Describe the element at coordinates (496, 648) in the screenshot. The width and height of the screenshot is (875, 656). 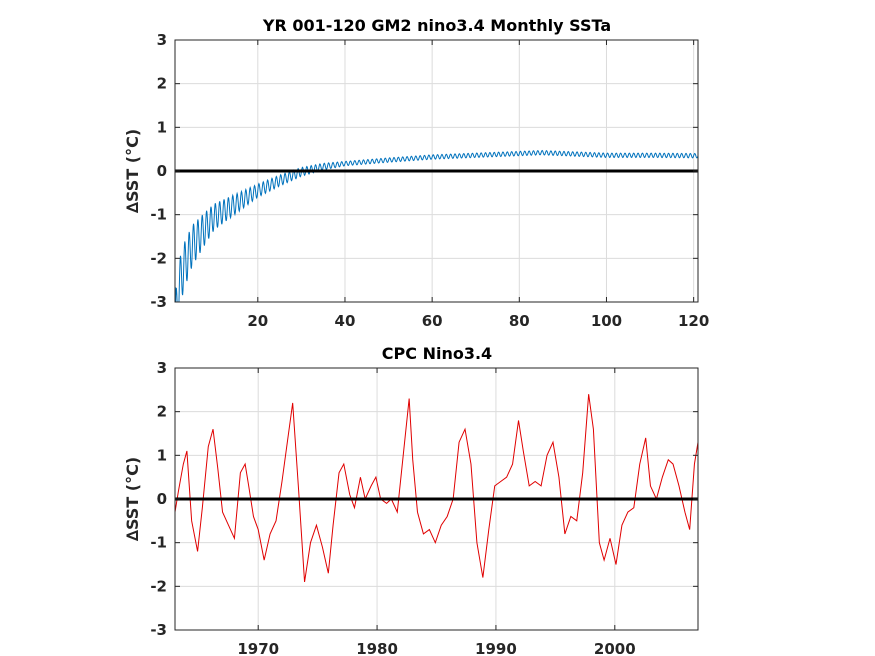
I see `x-tick-label: 1990` at that location.